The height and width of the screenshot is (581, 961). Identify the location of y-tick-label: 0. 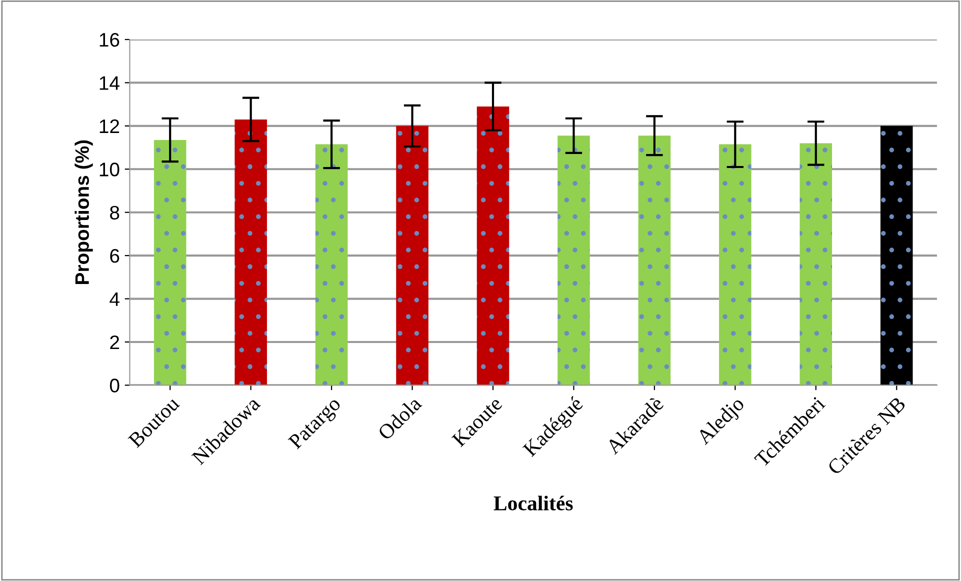
(115, 385).